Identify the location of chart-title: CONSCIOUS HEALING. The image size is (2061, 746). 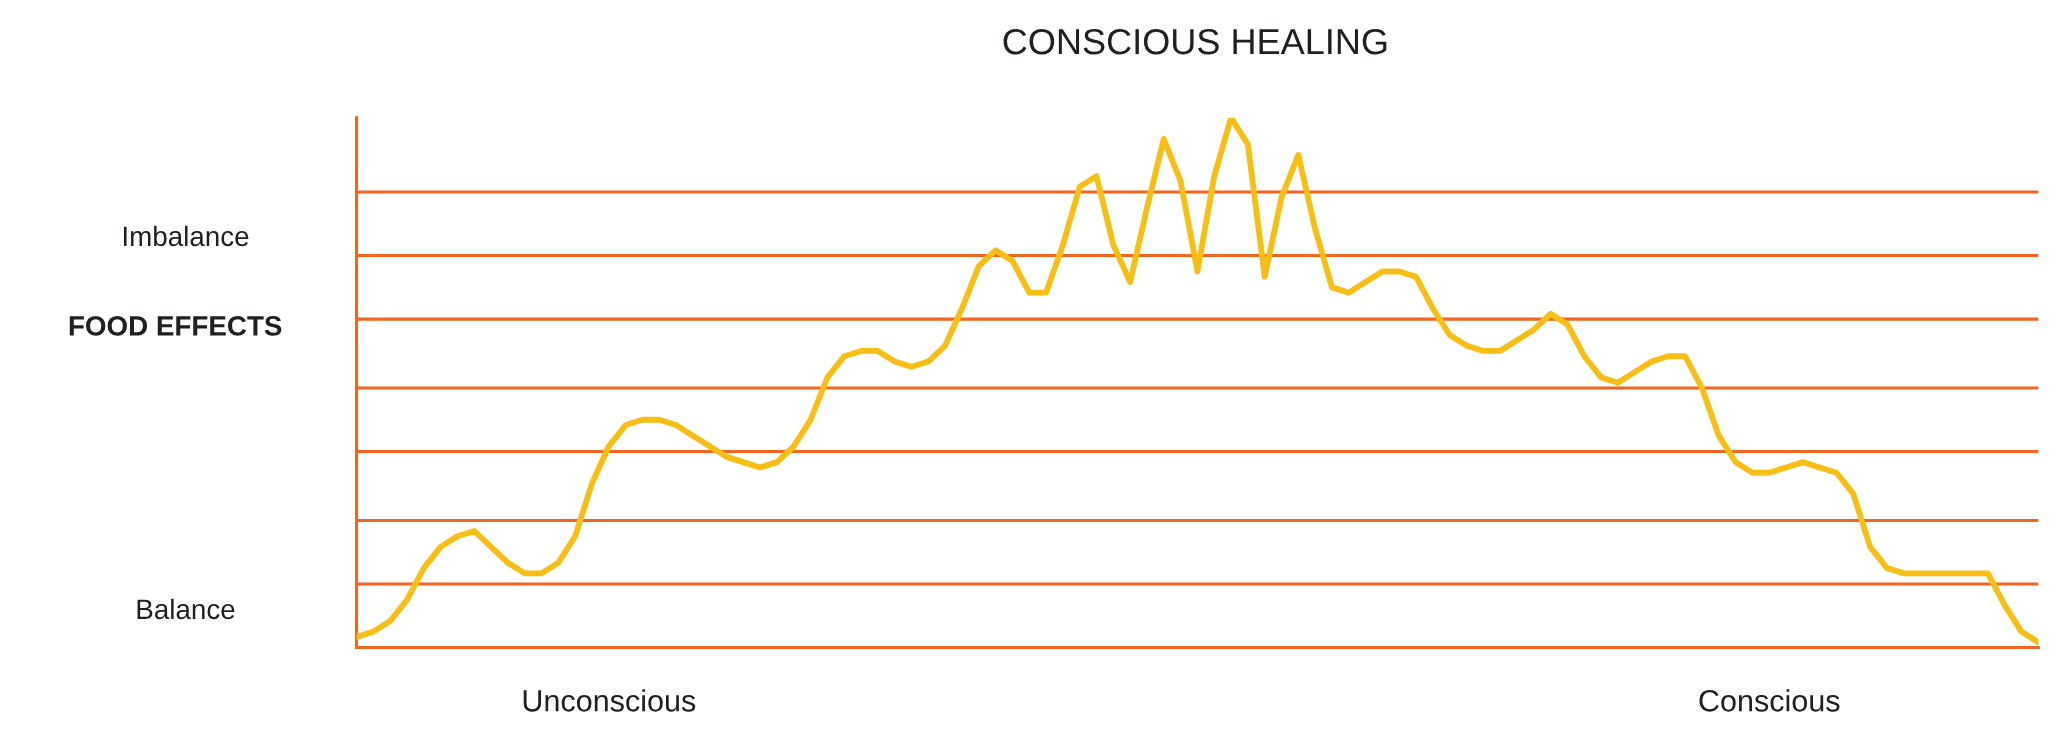
(1195, 41).